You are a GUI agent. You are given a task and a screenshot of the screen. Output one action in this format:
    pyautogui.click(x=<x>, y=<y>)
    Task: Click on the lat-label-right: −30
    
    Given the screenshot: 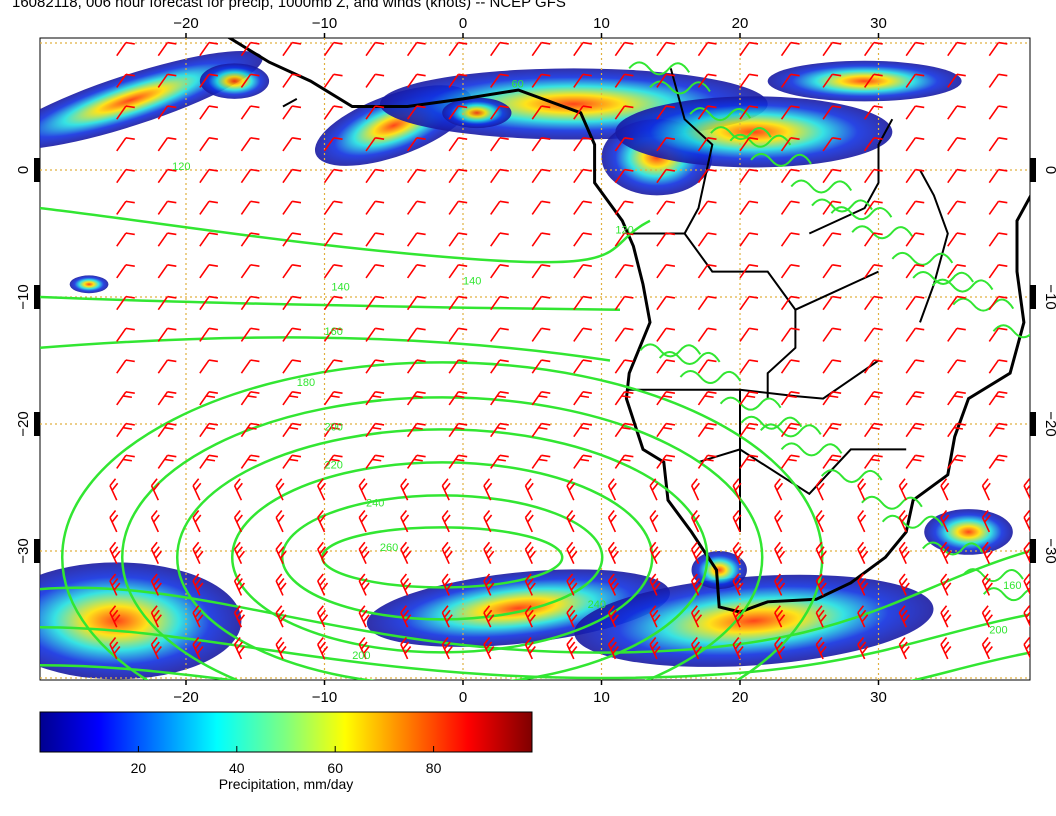 What is the action you would take?
    pyautogui.click(x=1049, y=550)
    